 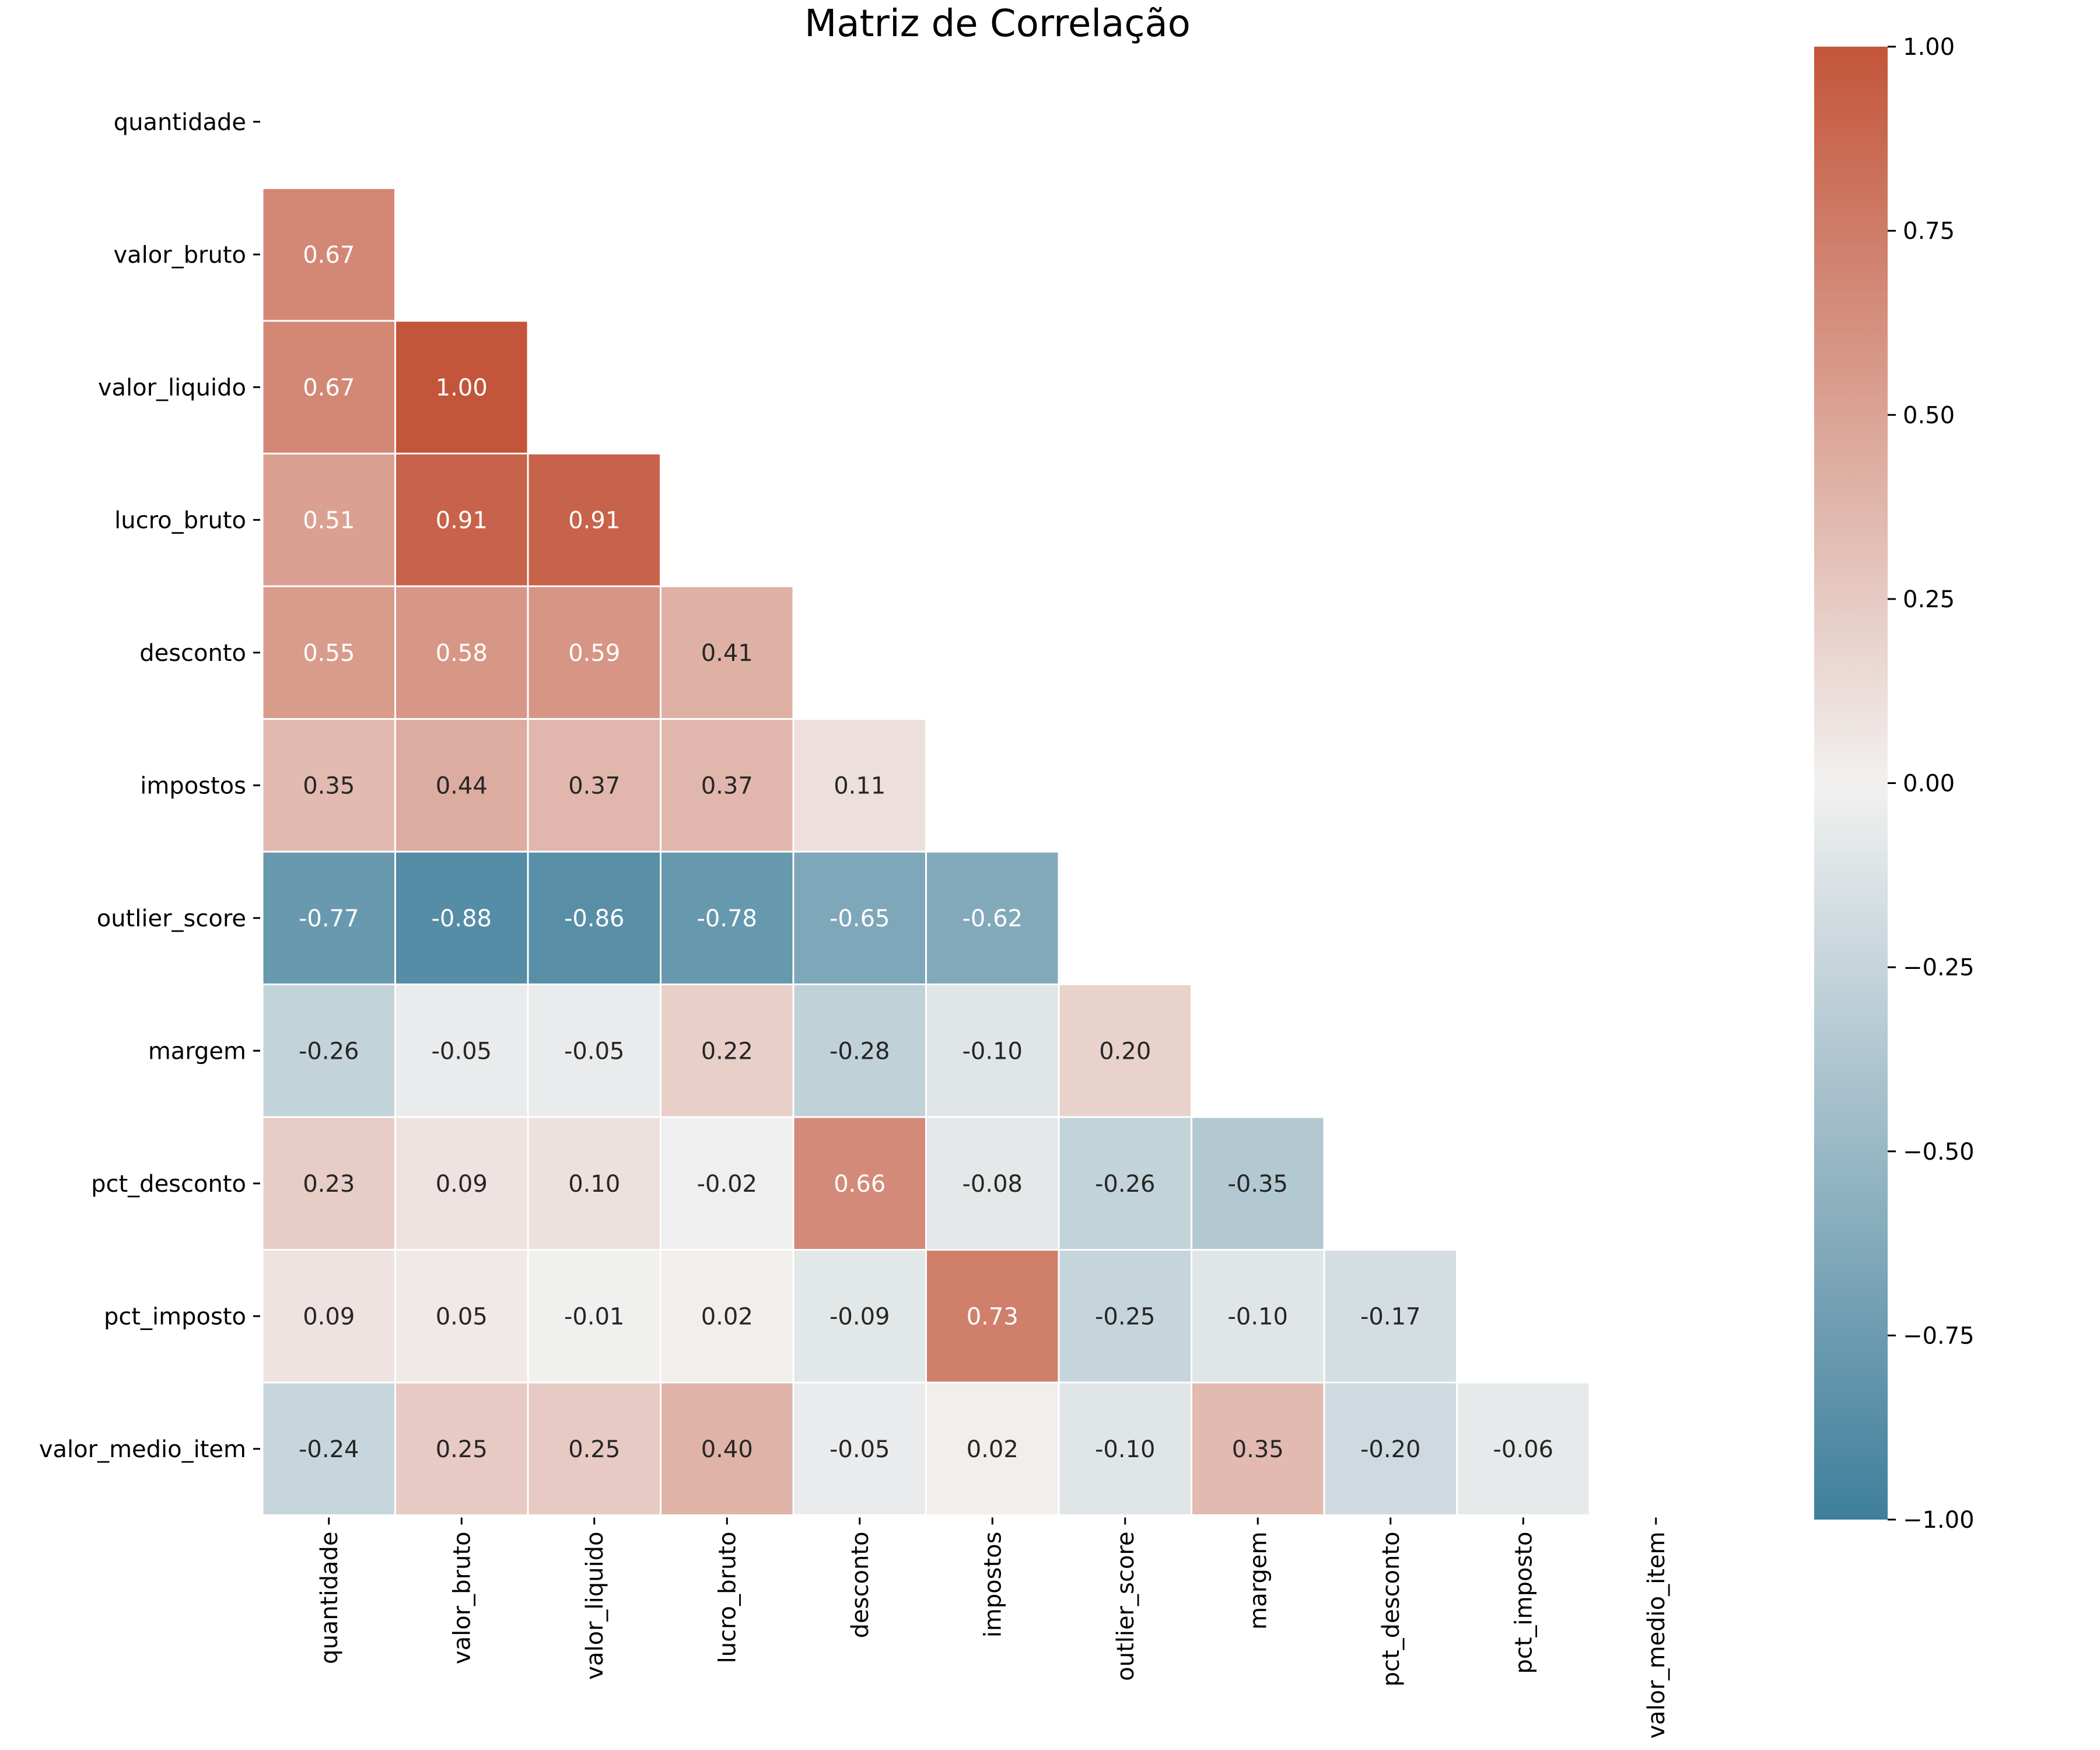 What do you see at coordinates (192, 653) in the screenshot?
I see `y-tick-label: desconto` at bounding box center [192, 653].